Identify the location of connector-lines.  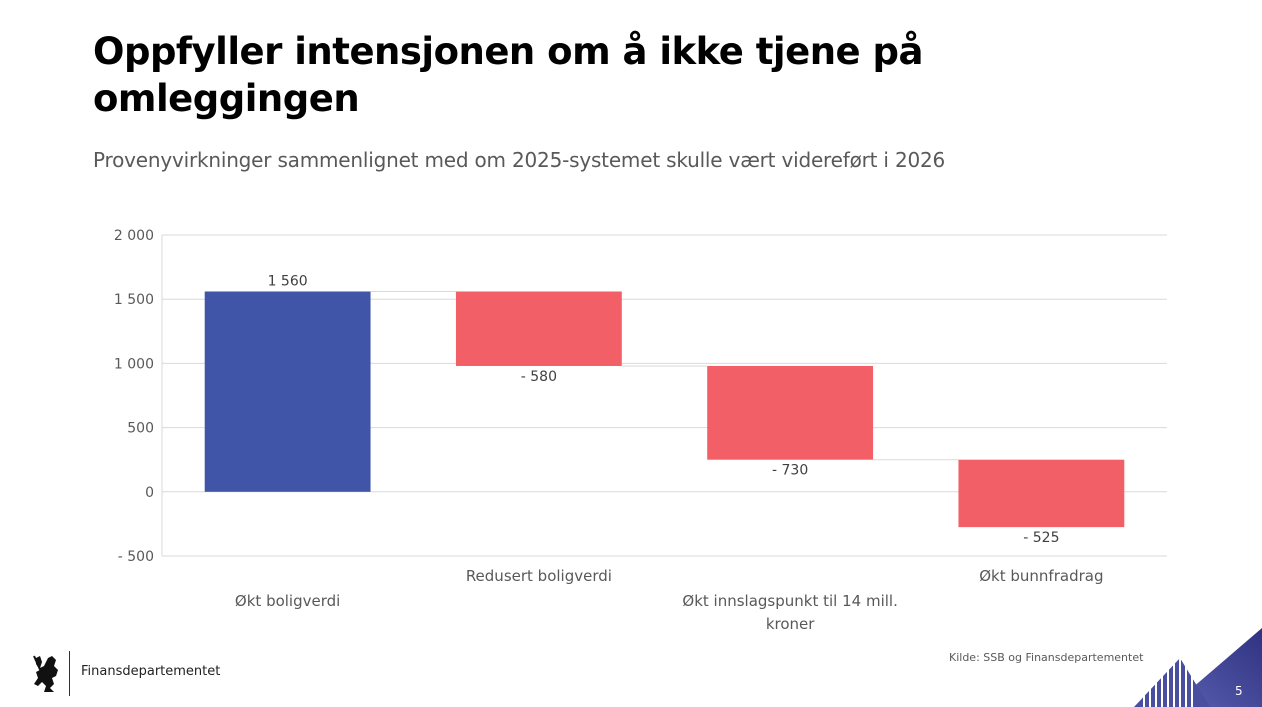
(664, 375).